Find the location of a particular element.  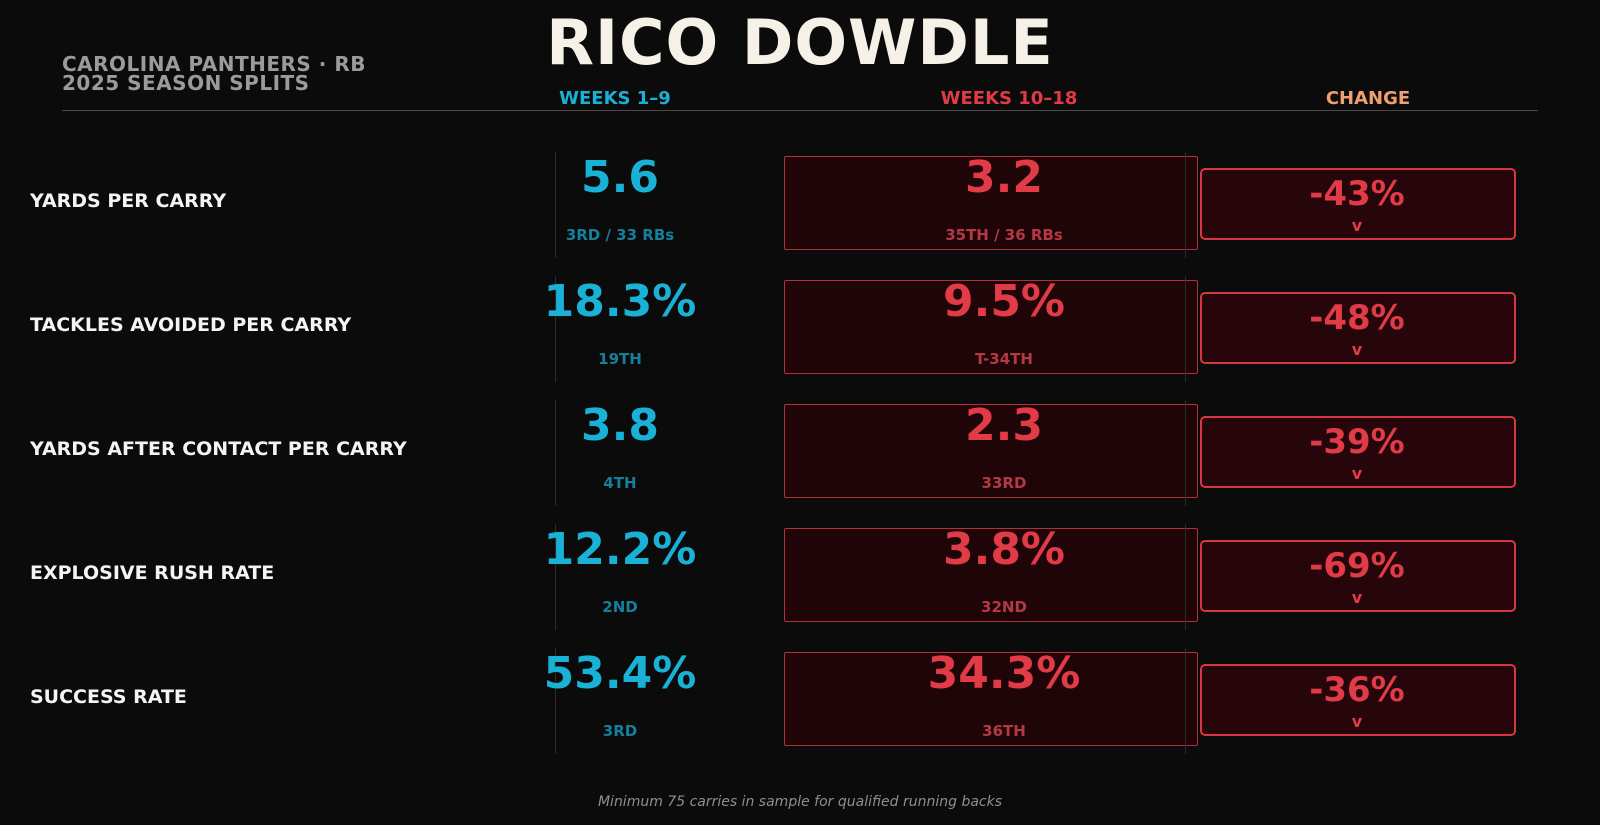

weeks-1-9-value: 3.8 is located at coordinates (620, 425).